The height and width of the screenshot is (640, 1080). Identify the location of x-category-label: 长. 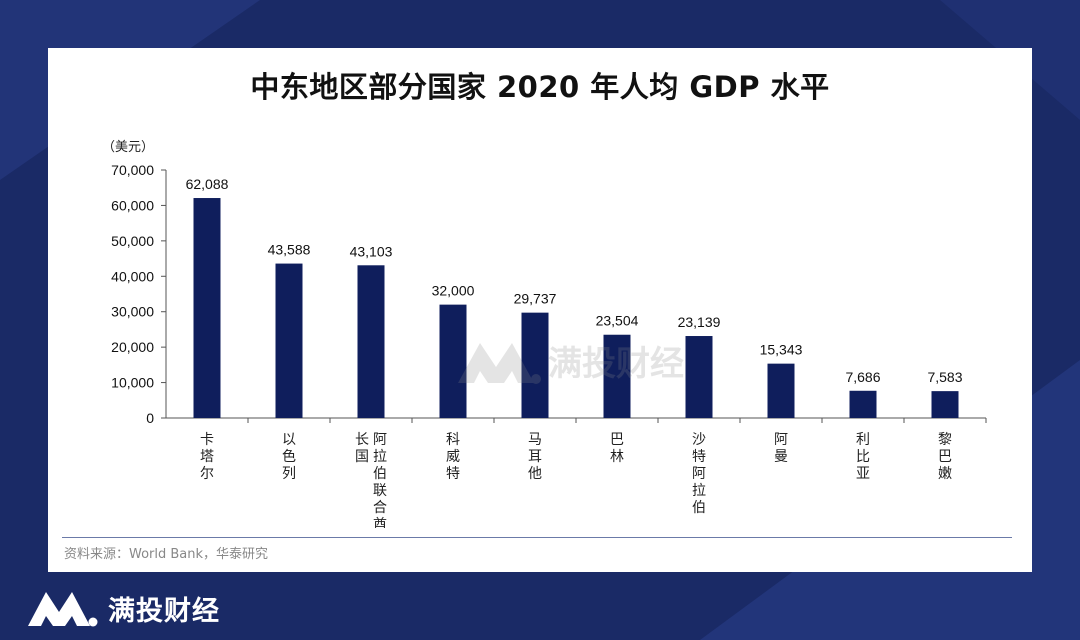
(362, 440).